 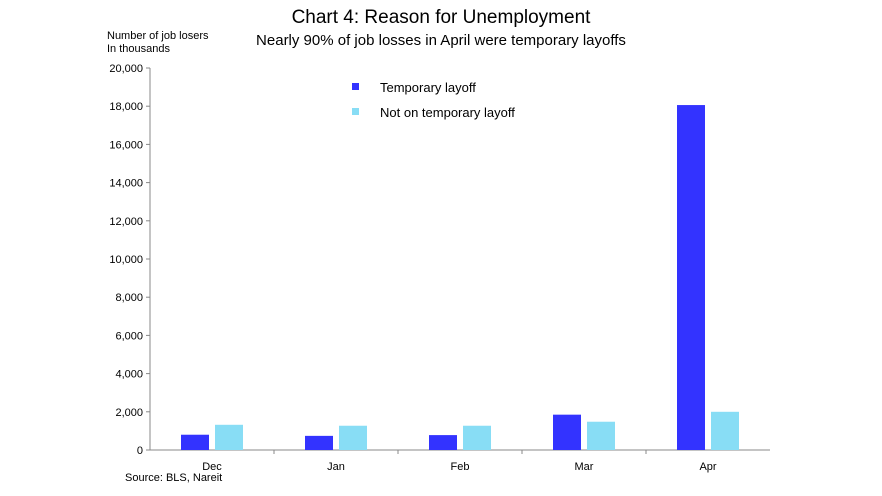 What do you see at coordinates (158, 36) in the screenshot?
I see `y-axis-label-line-1: Number of job losers` at bounding box center [158, 36].